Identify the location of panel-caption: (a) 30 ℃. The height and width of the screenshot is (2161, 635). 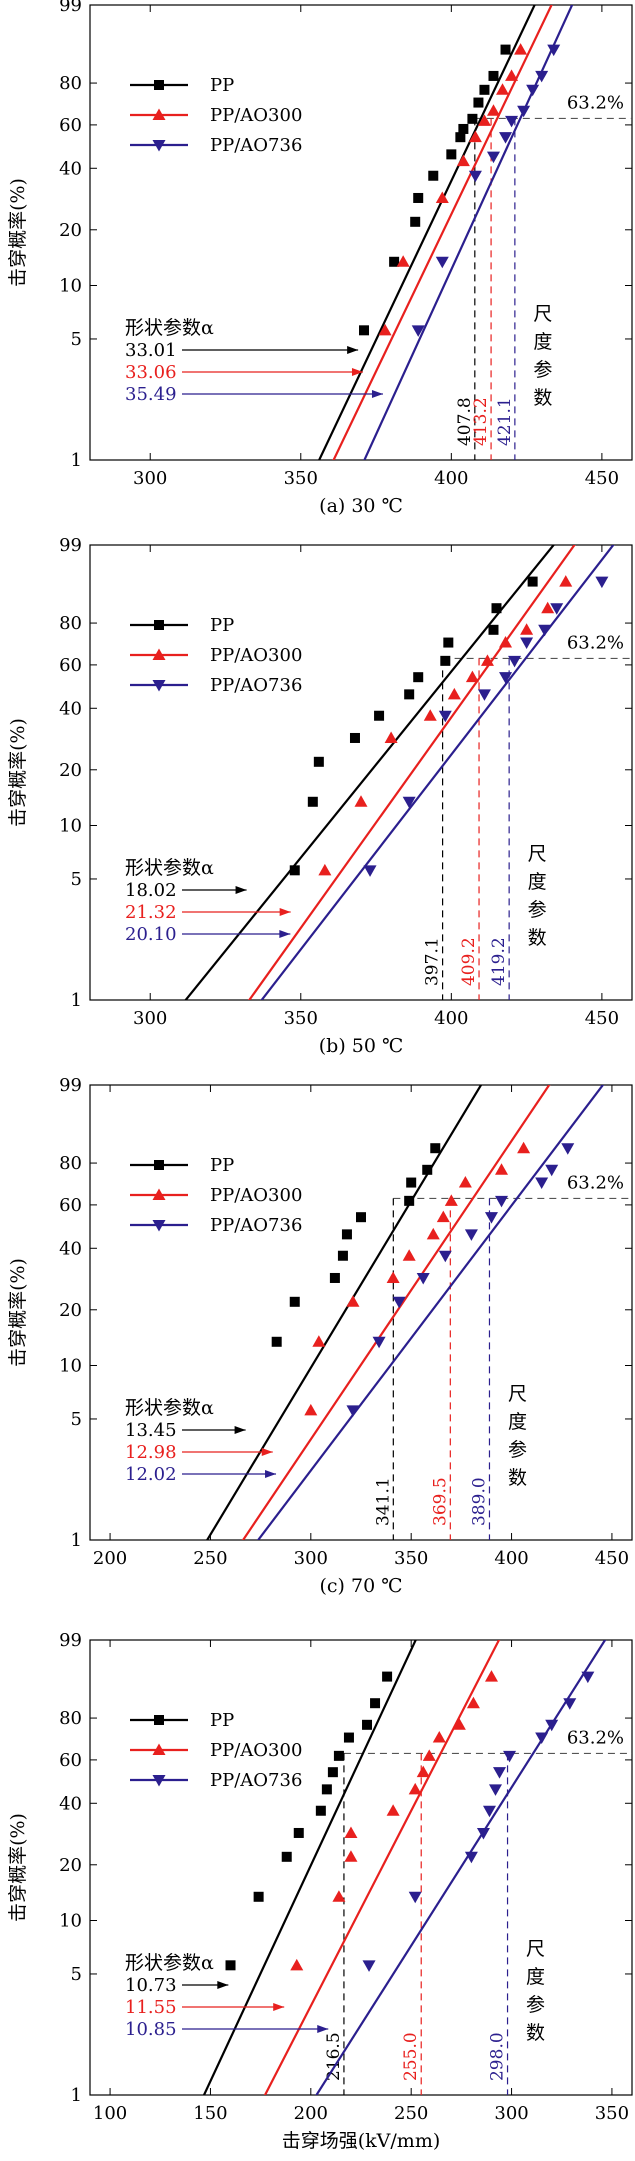
(361, 506).